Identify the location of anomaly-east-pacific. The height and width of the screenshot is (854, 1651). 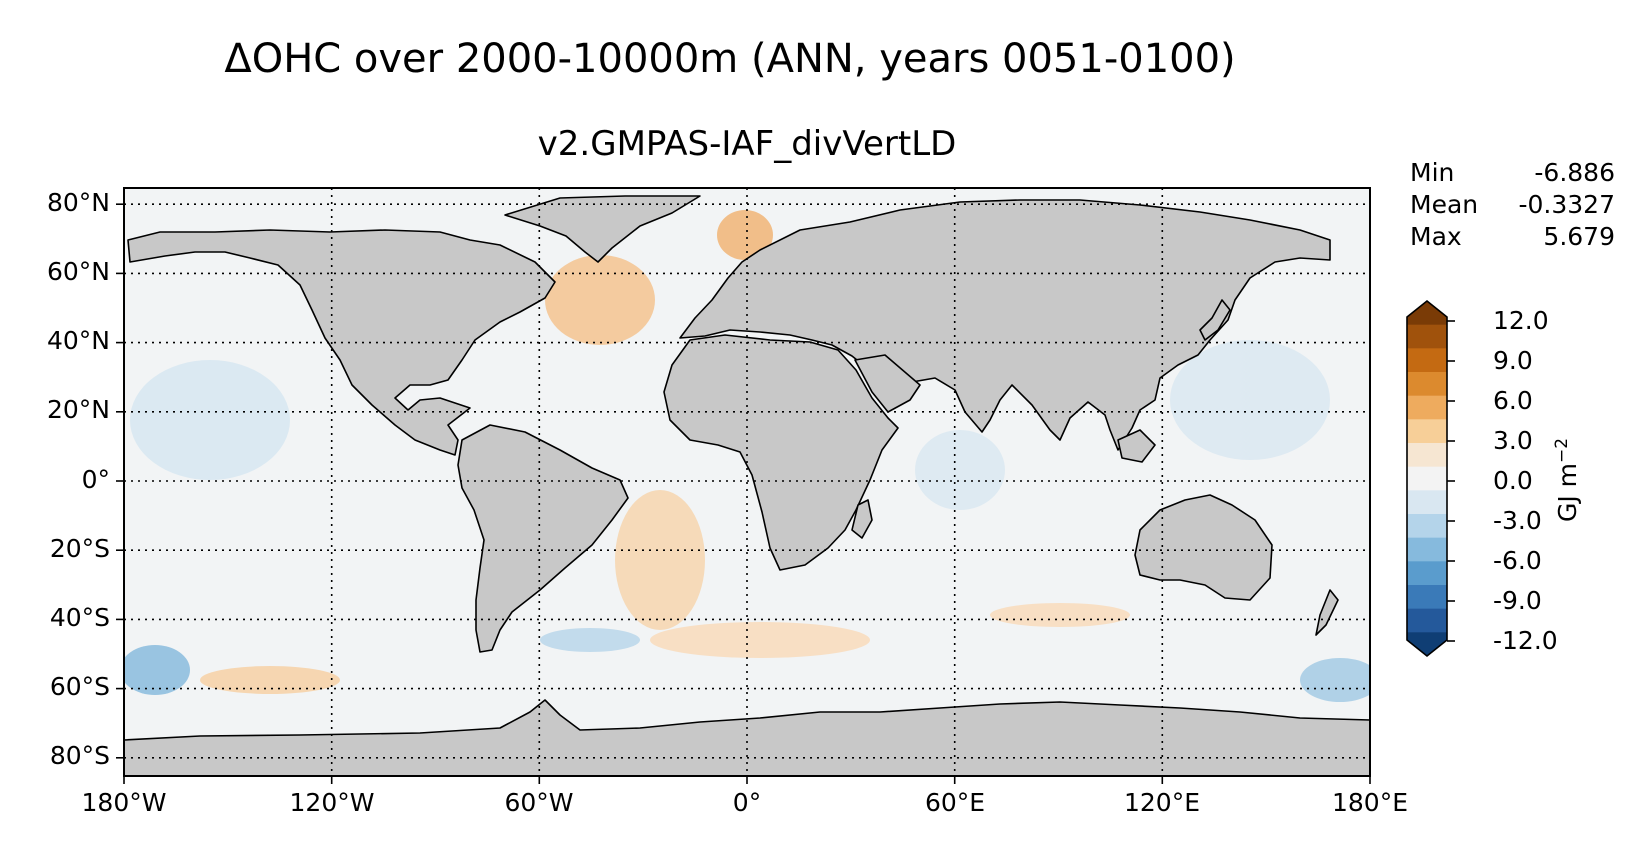
(210, 420).